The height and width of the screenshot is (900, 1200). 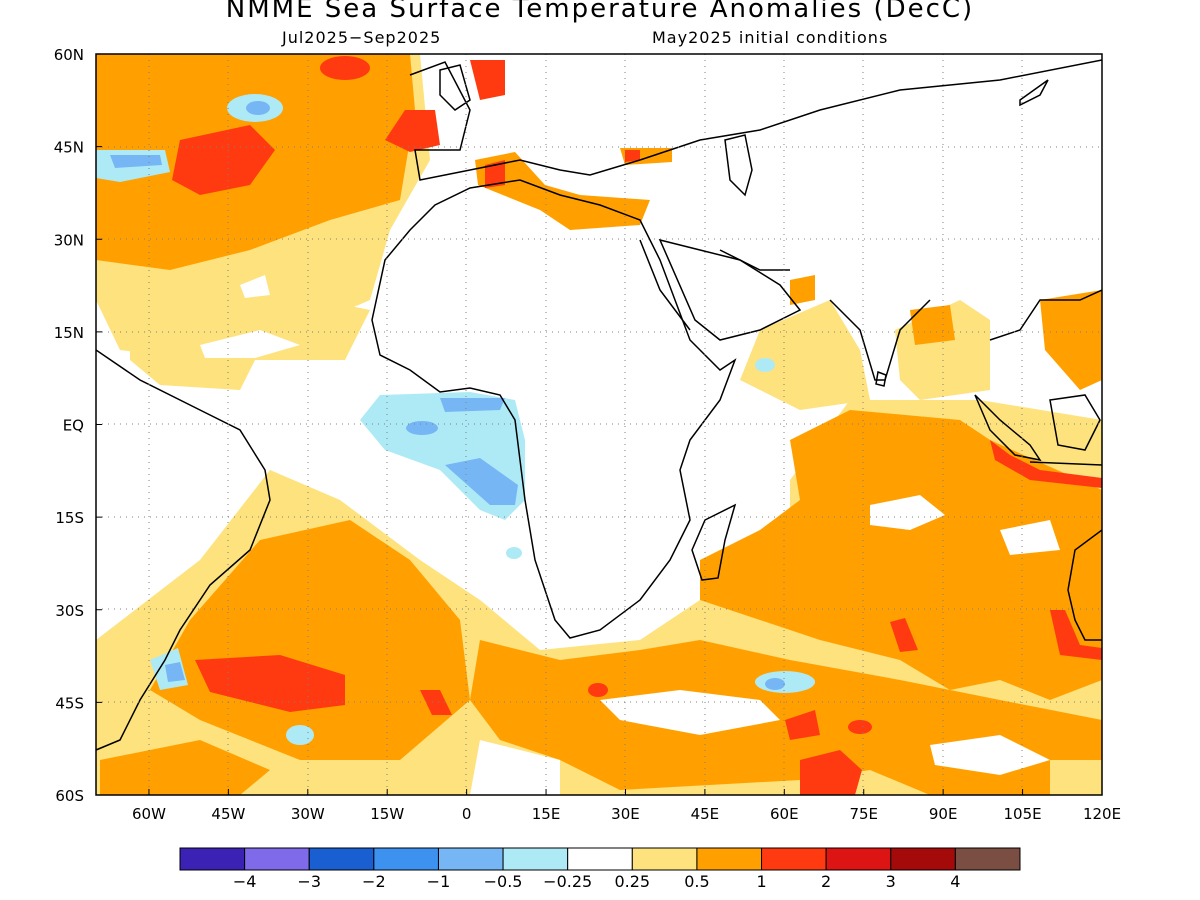 What do you see at coordinates (438, 881) in the screenshot?
I see `colorbar-label: −1` at bounding box center [438, 881].